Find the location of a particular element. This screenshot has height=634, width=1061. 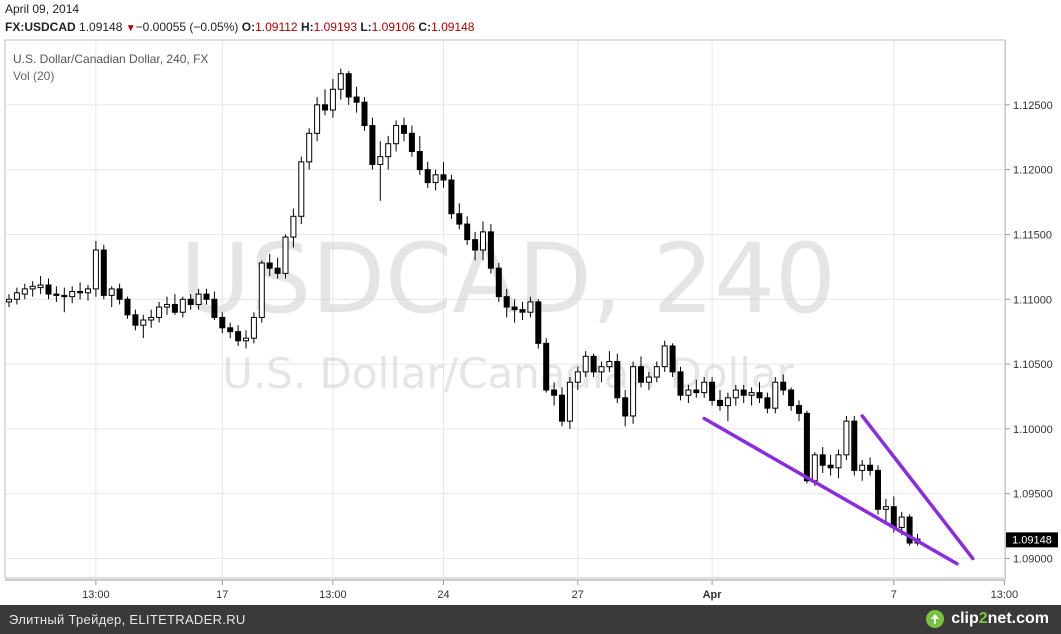

volume-indicator-label: Vol (20) is located at coordinates (33, 76).